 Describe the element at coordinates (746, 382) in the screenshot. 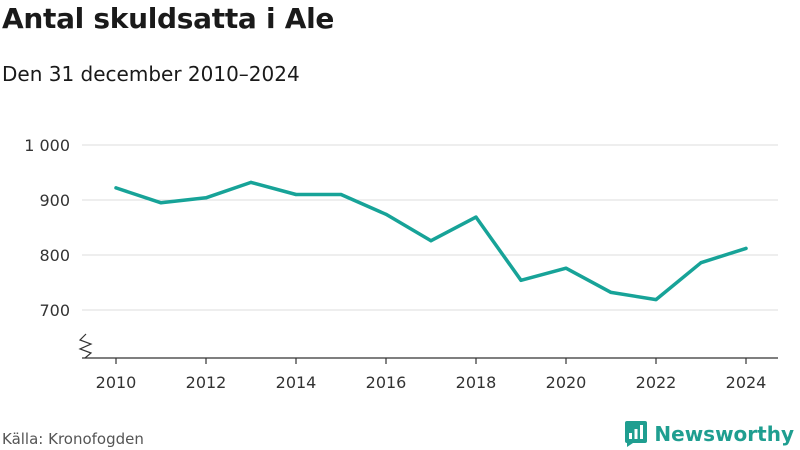

I see `x-tick-label: 2024` at that location.